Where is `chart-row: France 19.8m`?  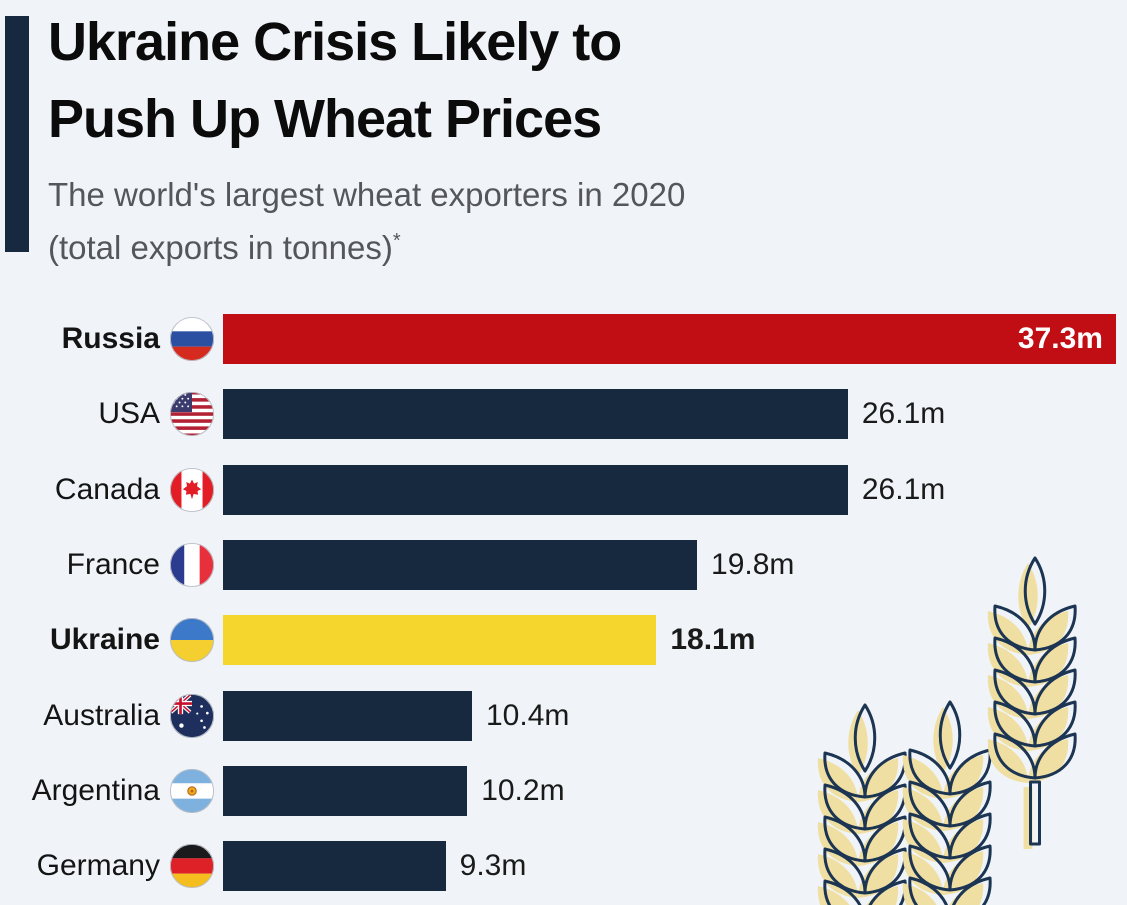 chart-row: France 19.8m is located at coordinates (563, 564).